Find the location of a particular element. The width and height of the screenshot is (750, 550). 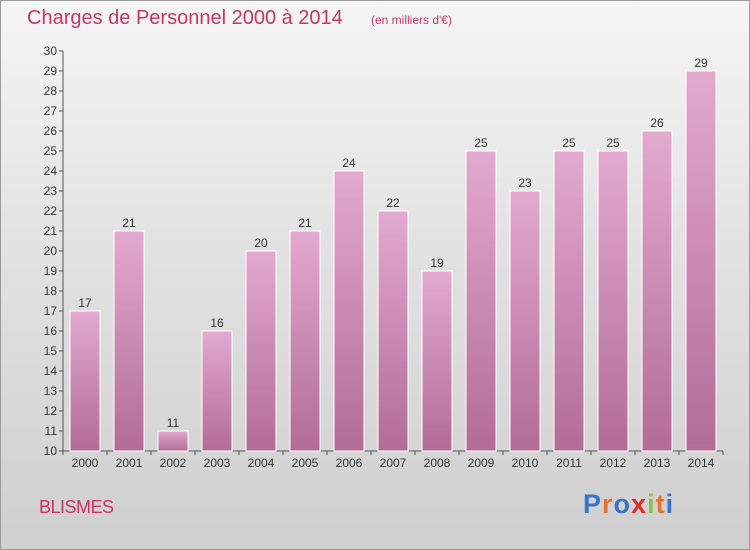

logo-letter: x is located at coordinates (639, 504).